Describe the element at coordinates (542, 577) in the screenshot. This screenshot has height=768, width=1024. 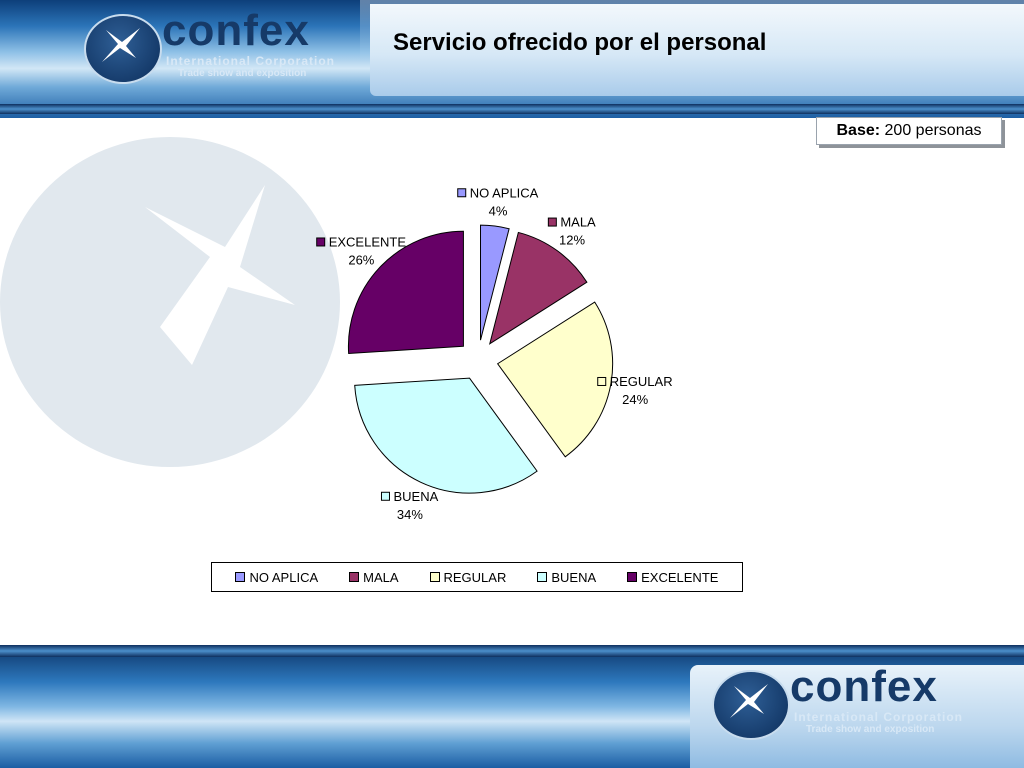
I see `legend-swatch-buena` at that location.